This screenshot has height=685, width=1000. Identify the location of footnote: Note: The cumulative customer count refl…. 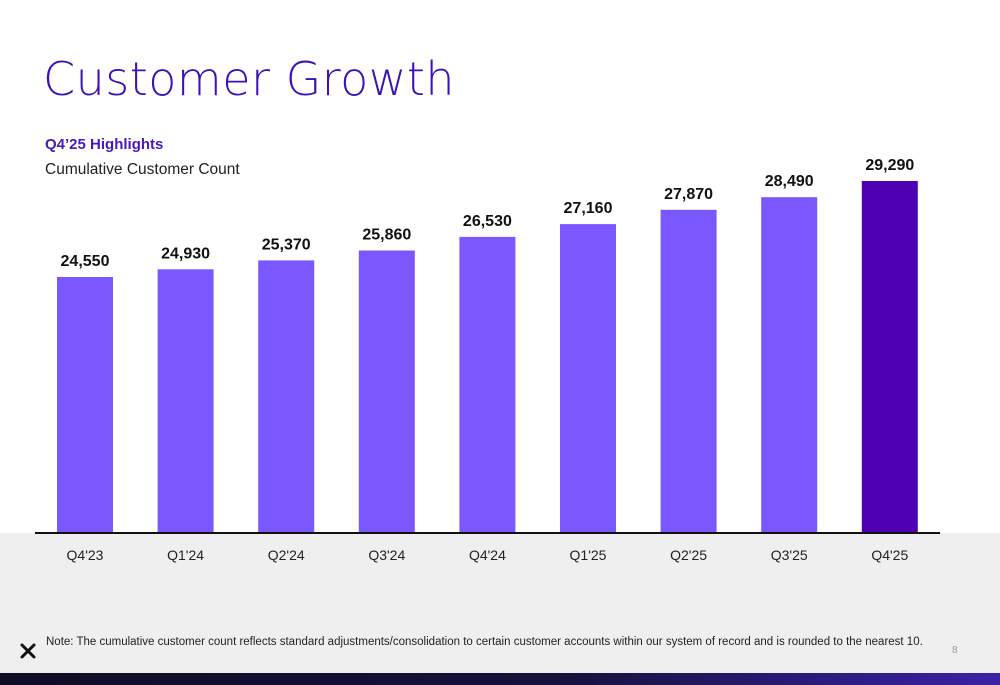
(484, 642).